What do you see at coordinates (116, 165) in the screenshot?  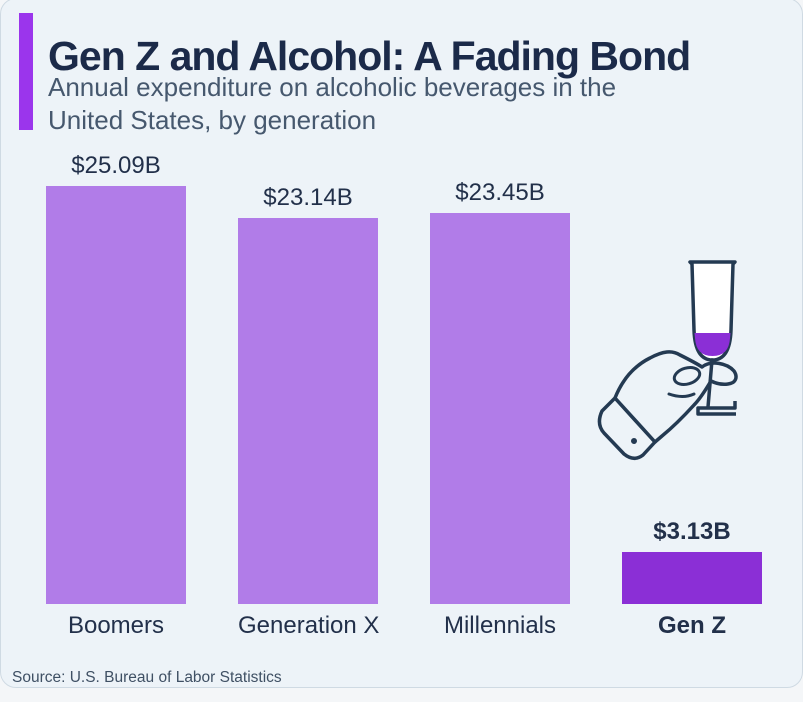 I see `value-label-boomers: $25.09B` at bounding box center [116, 165].